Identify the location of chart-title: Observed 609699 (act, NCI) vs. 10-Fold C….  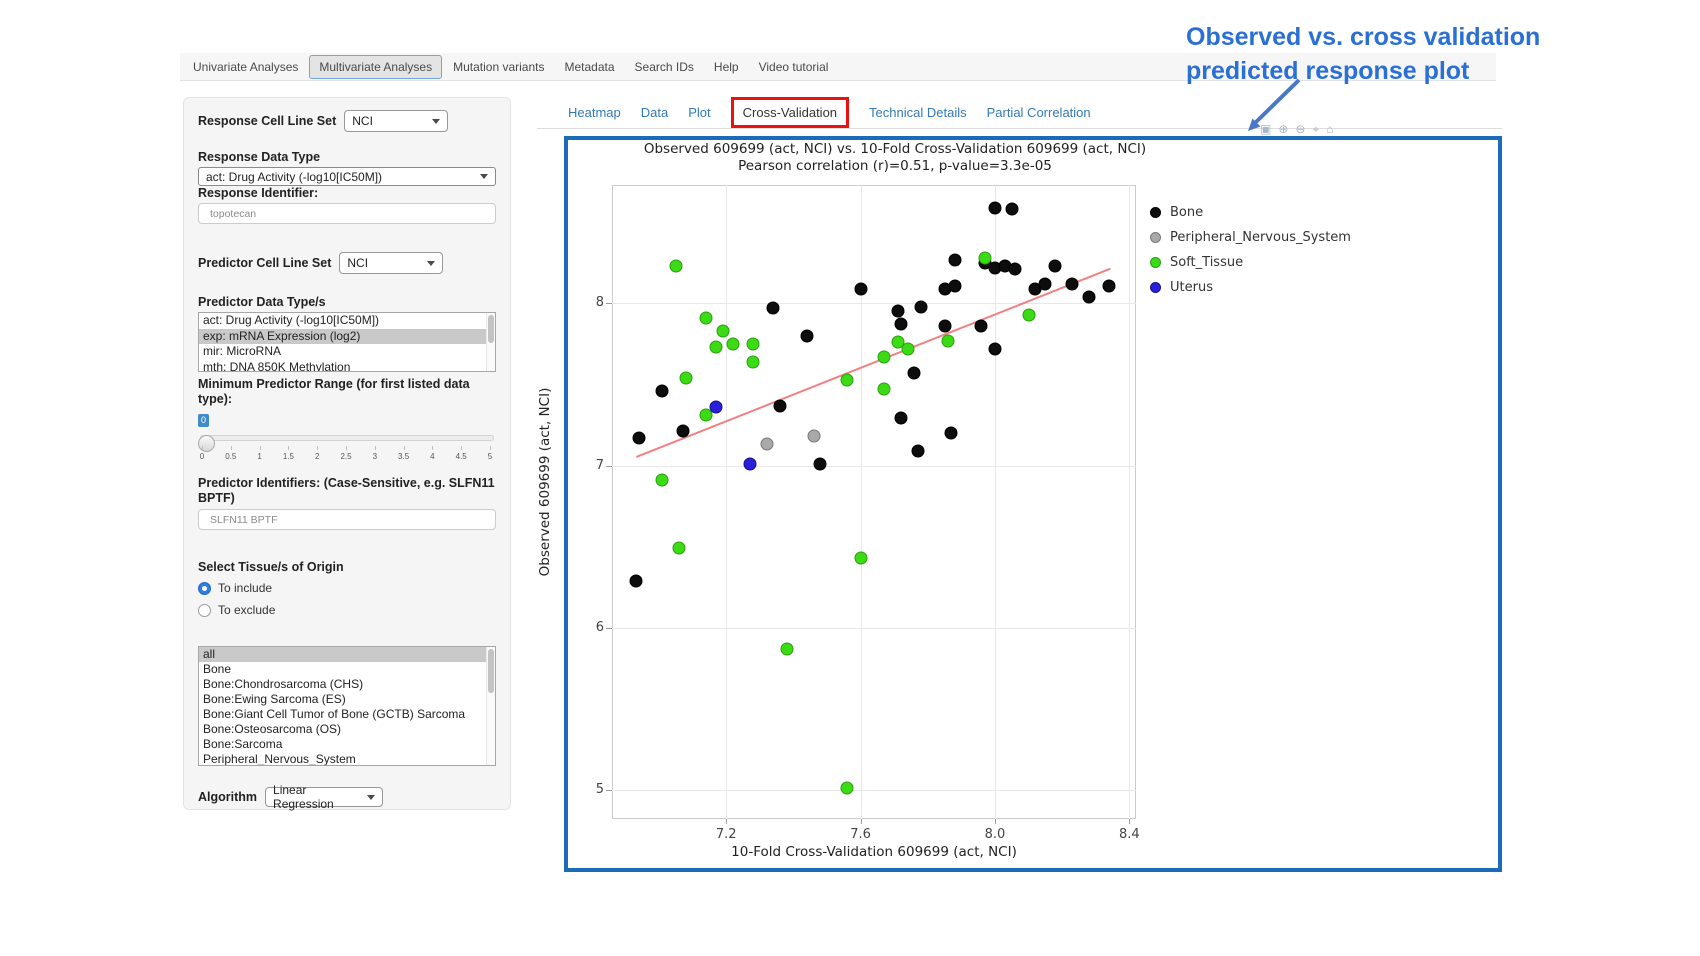
(895, 149).